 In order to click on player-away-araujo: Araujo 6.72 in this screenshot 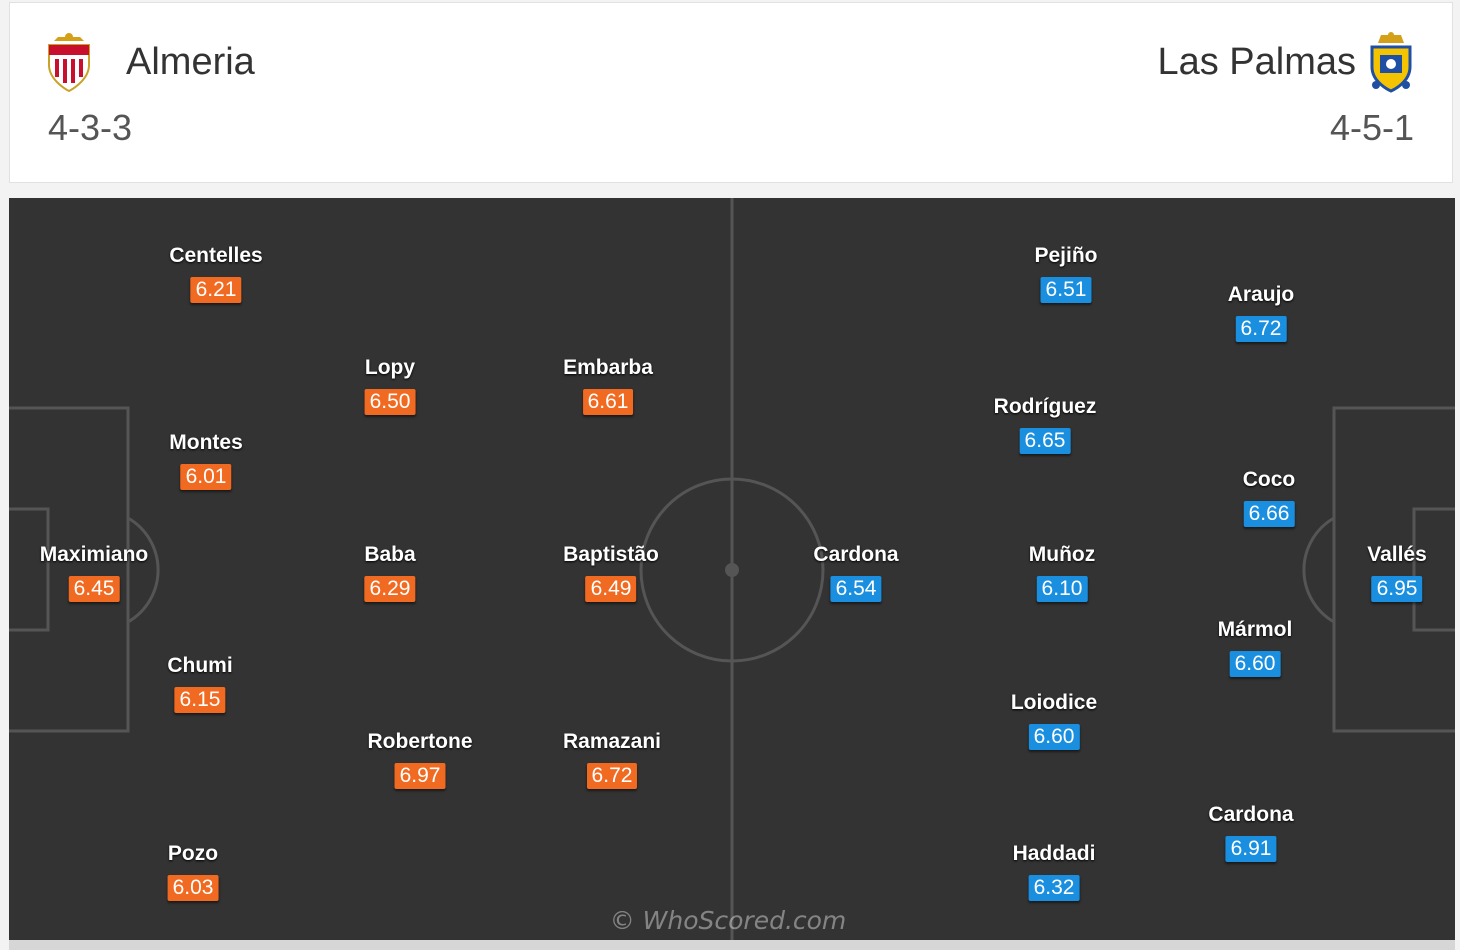, I will do `click(1261, 312)`.